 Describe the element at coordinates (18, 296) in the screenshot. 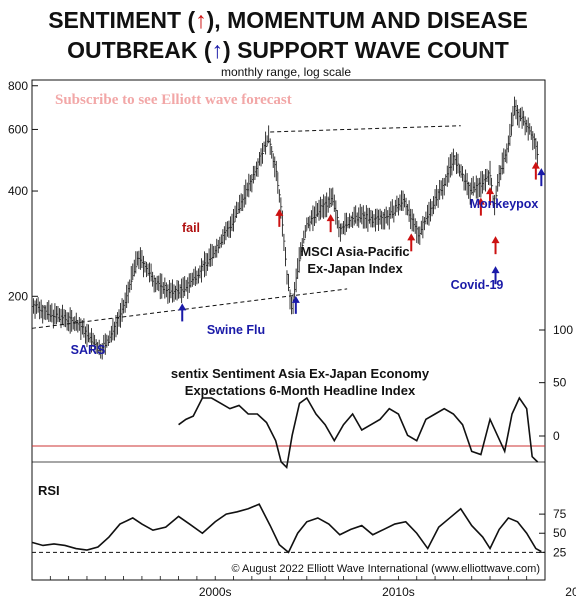

I see `price-tick-label: 200` at that location.